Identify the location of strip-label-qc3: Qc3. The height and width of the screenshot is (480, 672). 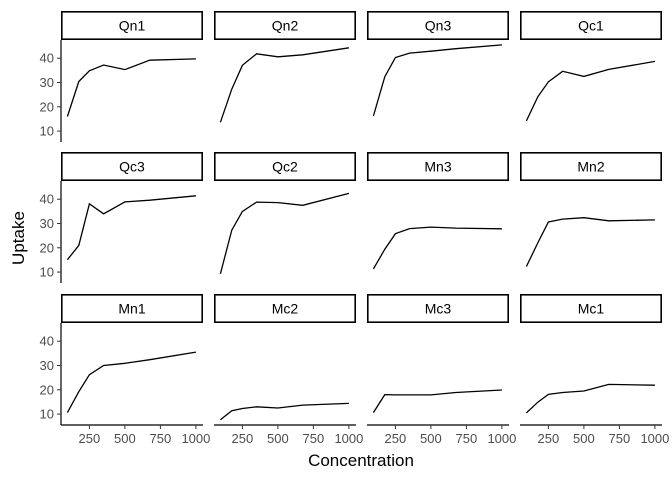
(132, 167).